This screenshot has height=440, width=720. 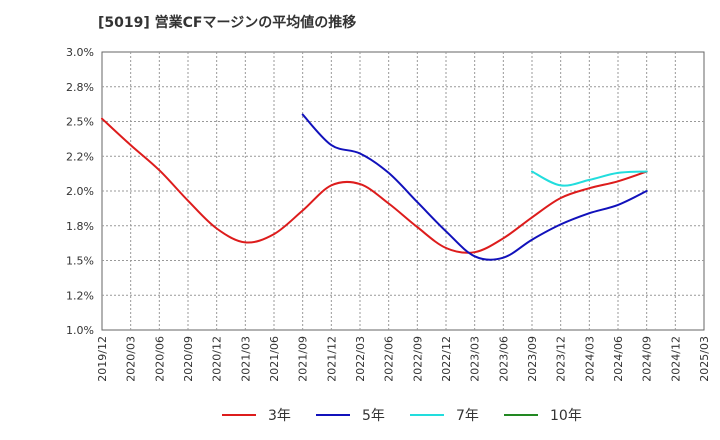 I want to click on y-tick-label: 1.5%, so click(x=80, y=261).